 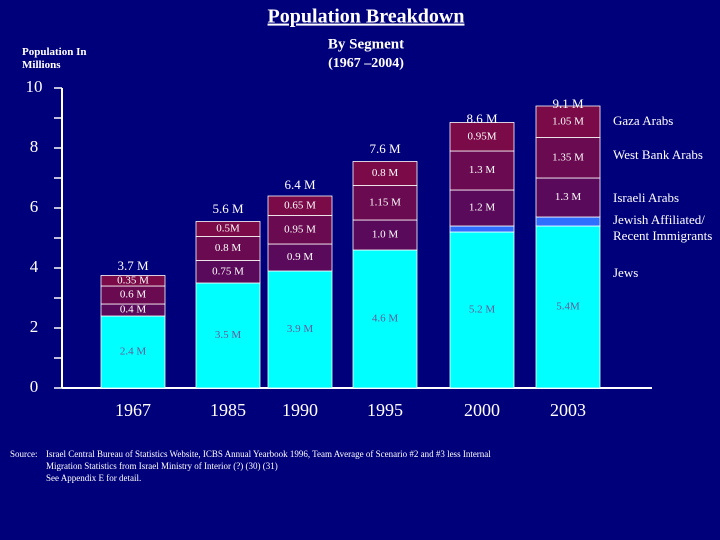 What do you see at coordinates (568, 103) in the screenshot?
I see `total-label: 9.1 M` at bounding box center [568, 103].